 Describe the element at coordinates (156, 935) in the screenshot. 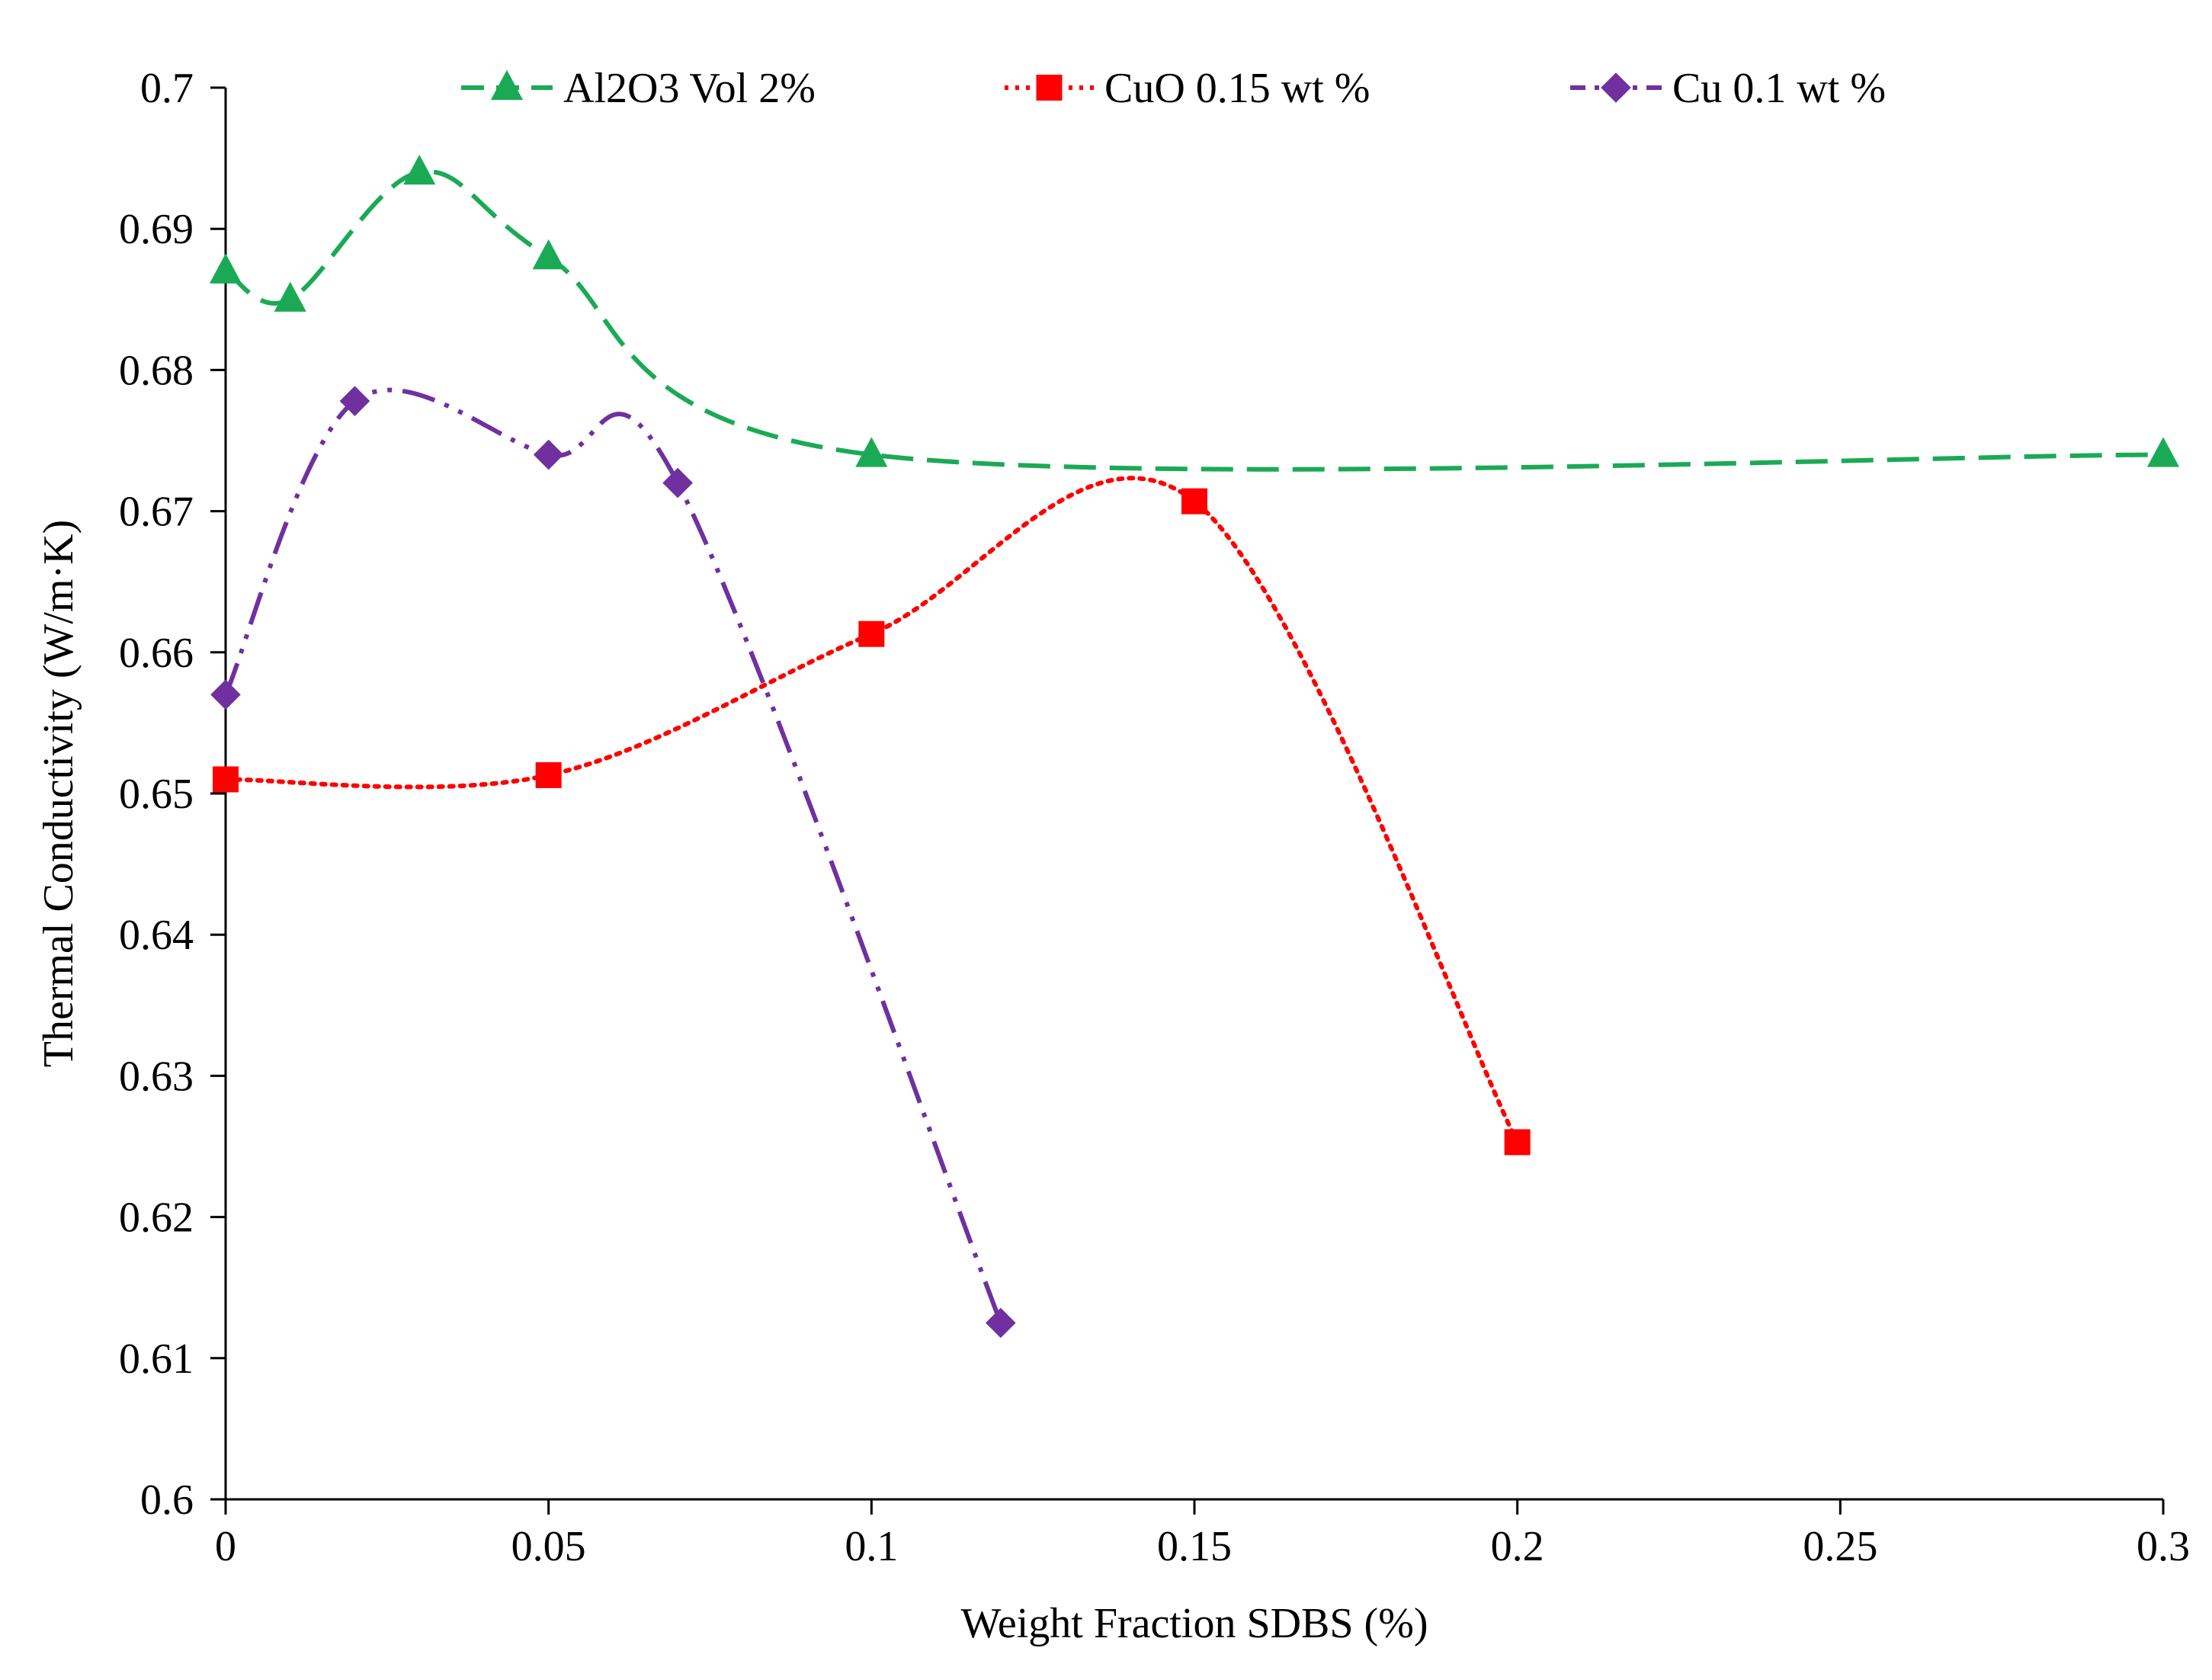

I see `y-tick-label: 0.64` at that location.